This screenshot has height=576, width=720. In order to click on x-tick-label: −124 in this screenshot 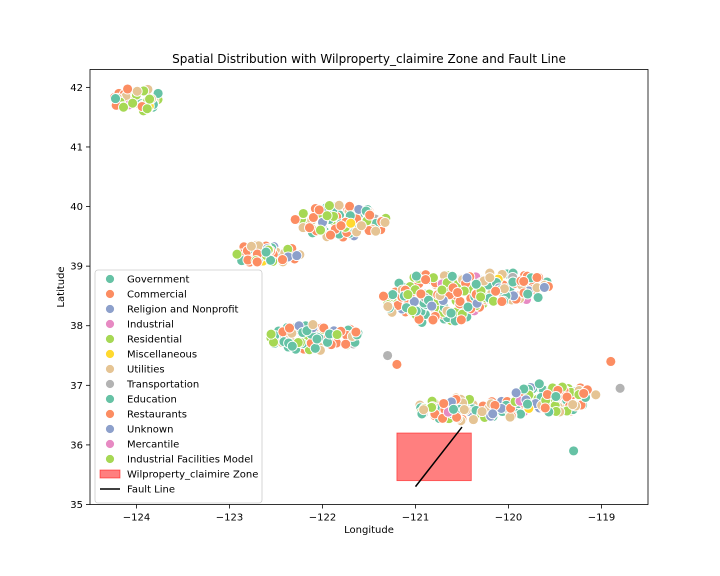, I will do `click(136, 518)`.